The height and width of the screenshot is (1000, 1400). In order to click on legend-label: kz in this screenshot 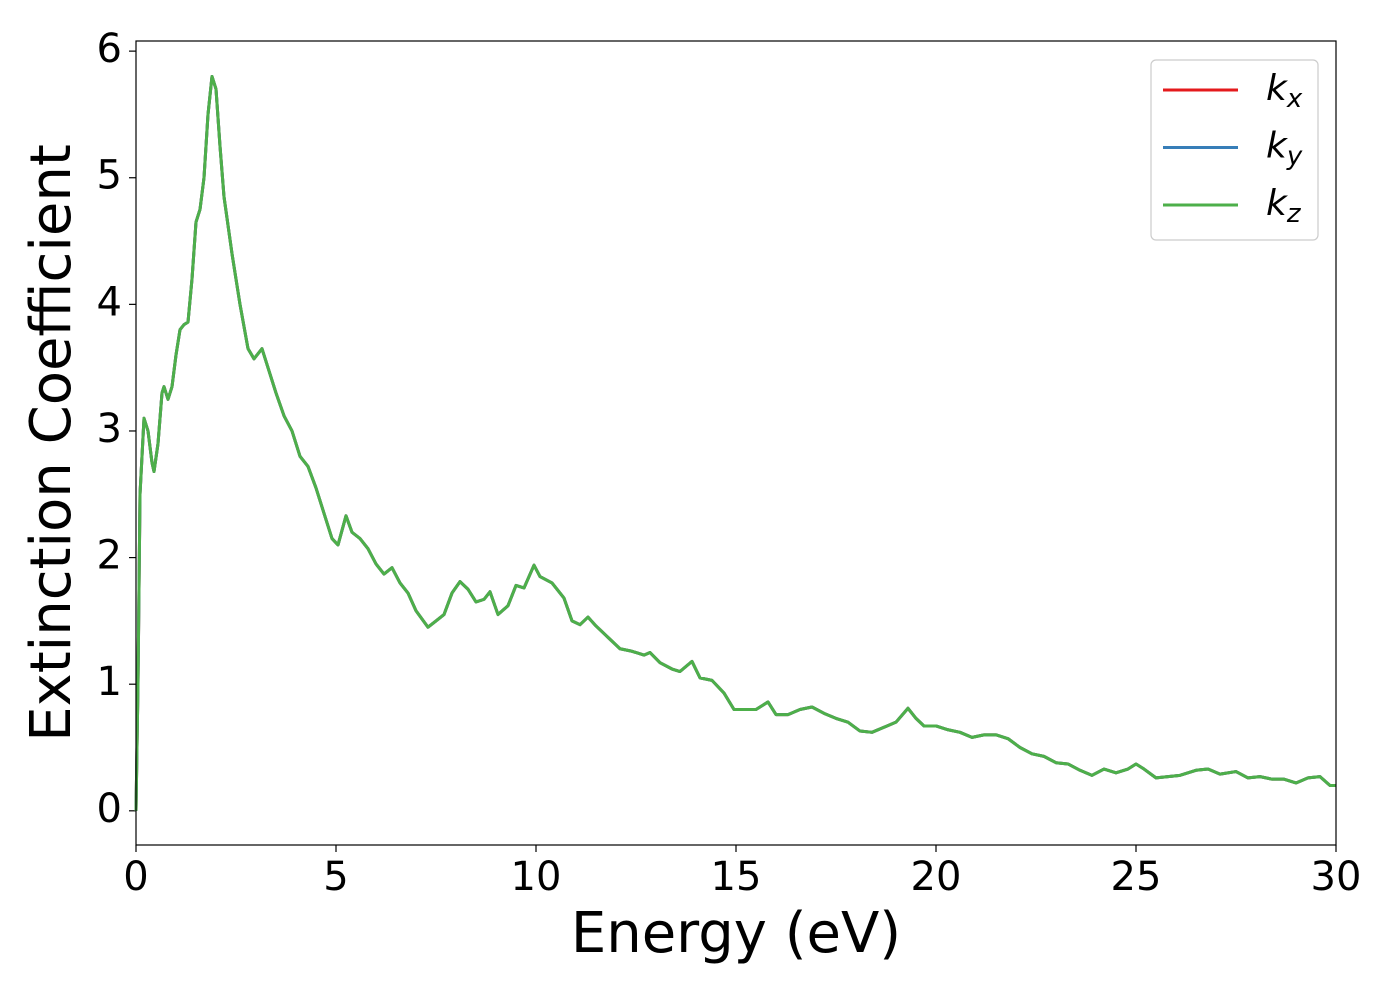, I will do `click(1284, 206)`.